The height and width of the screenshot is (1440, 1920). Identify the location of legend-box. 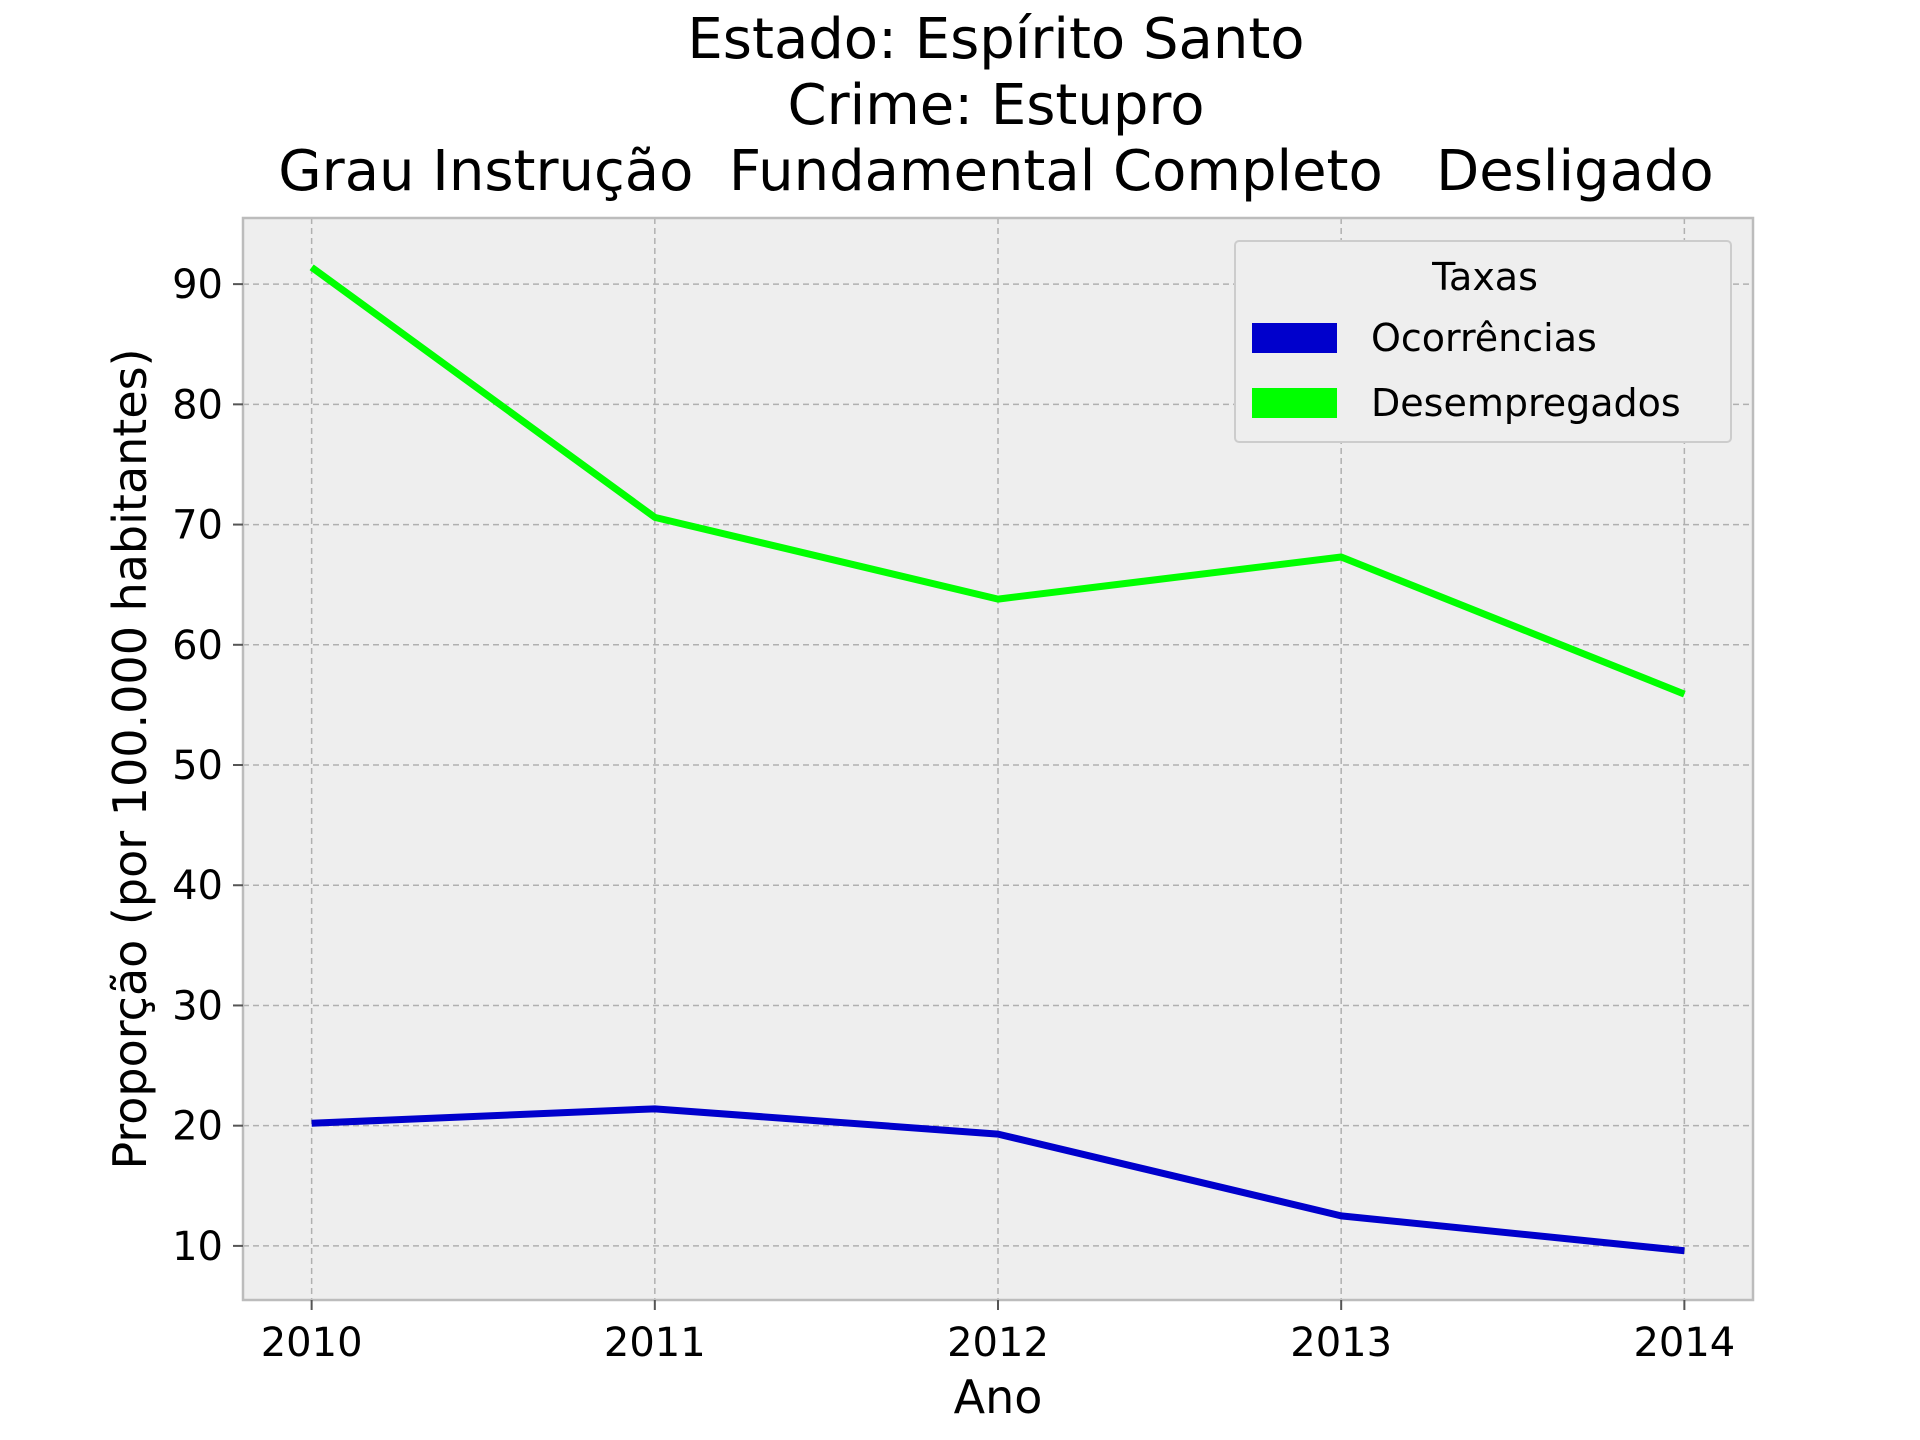
(1483, 341).